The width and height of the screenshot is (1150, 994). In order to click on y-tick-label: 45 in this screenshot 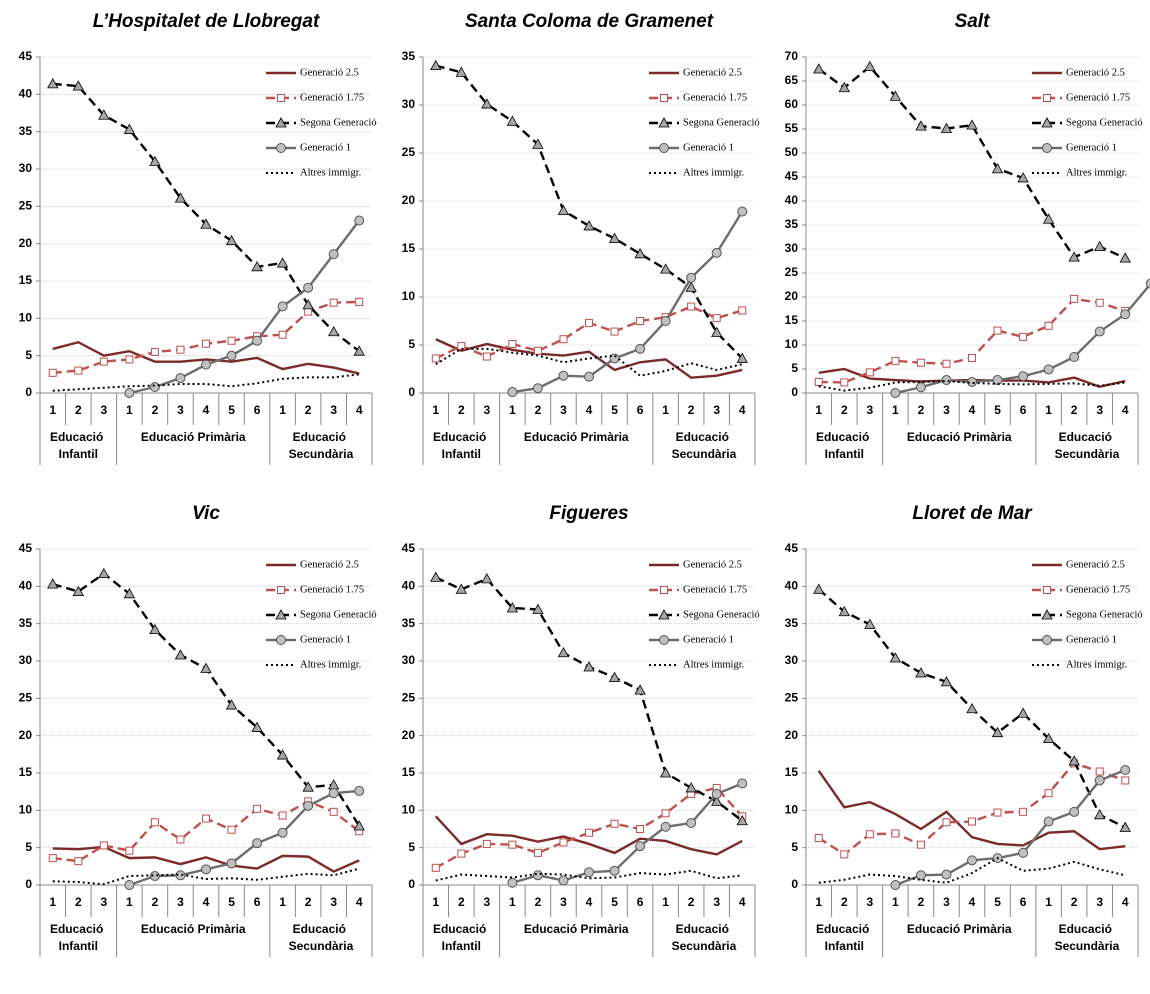, I will do `click(409, 548)`.